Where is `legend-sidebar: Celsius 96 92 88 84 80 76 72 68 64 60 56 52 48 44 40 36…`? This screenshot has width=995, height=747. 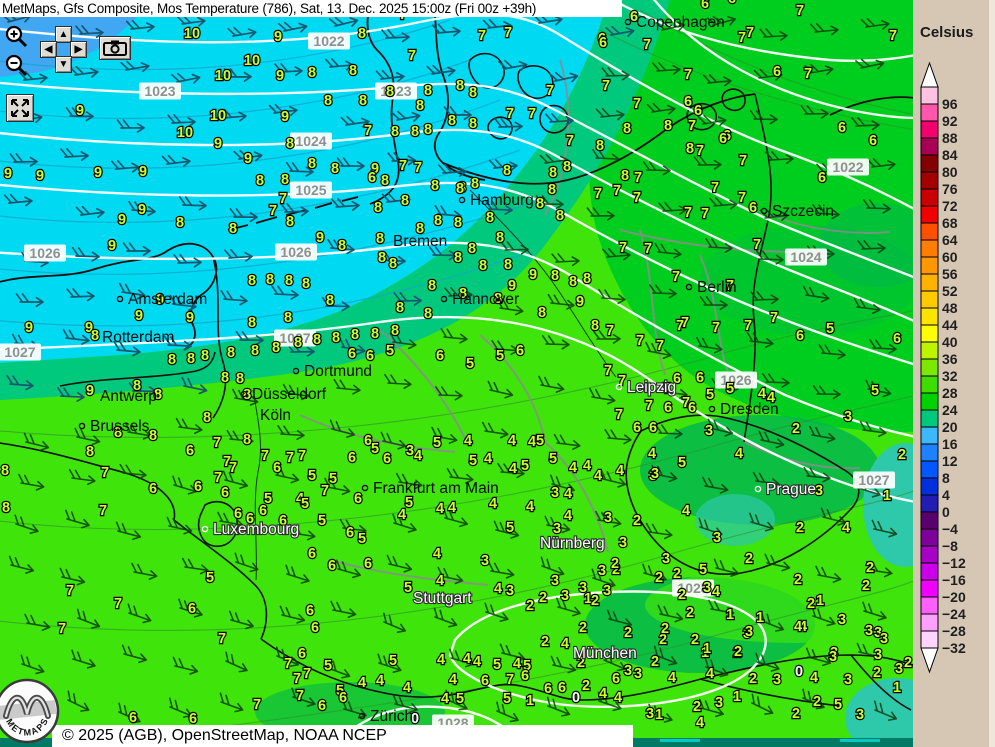 legend-sidebar: Celsius 96 92 88 84 80 76 72 68 64 60 56 52 48 44 40 36… is located at coordinates (954, 373).